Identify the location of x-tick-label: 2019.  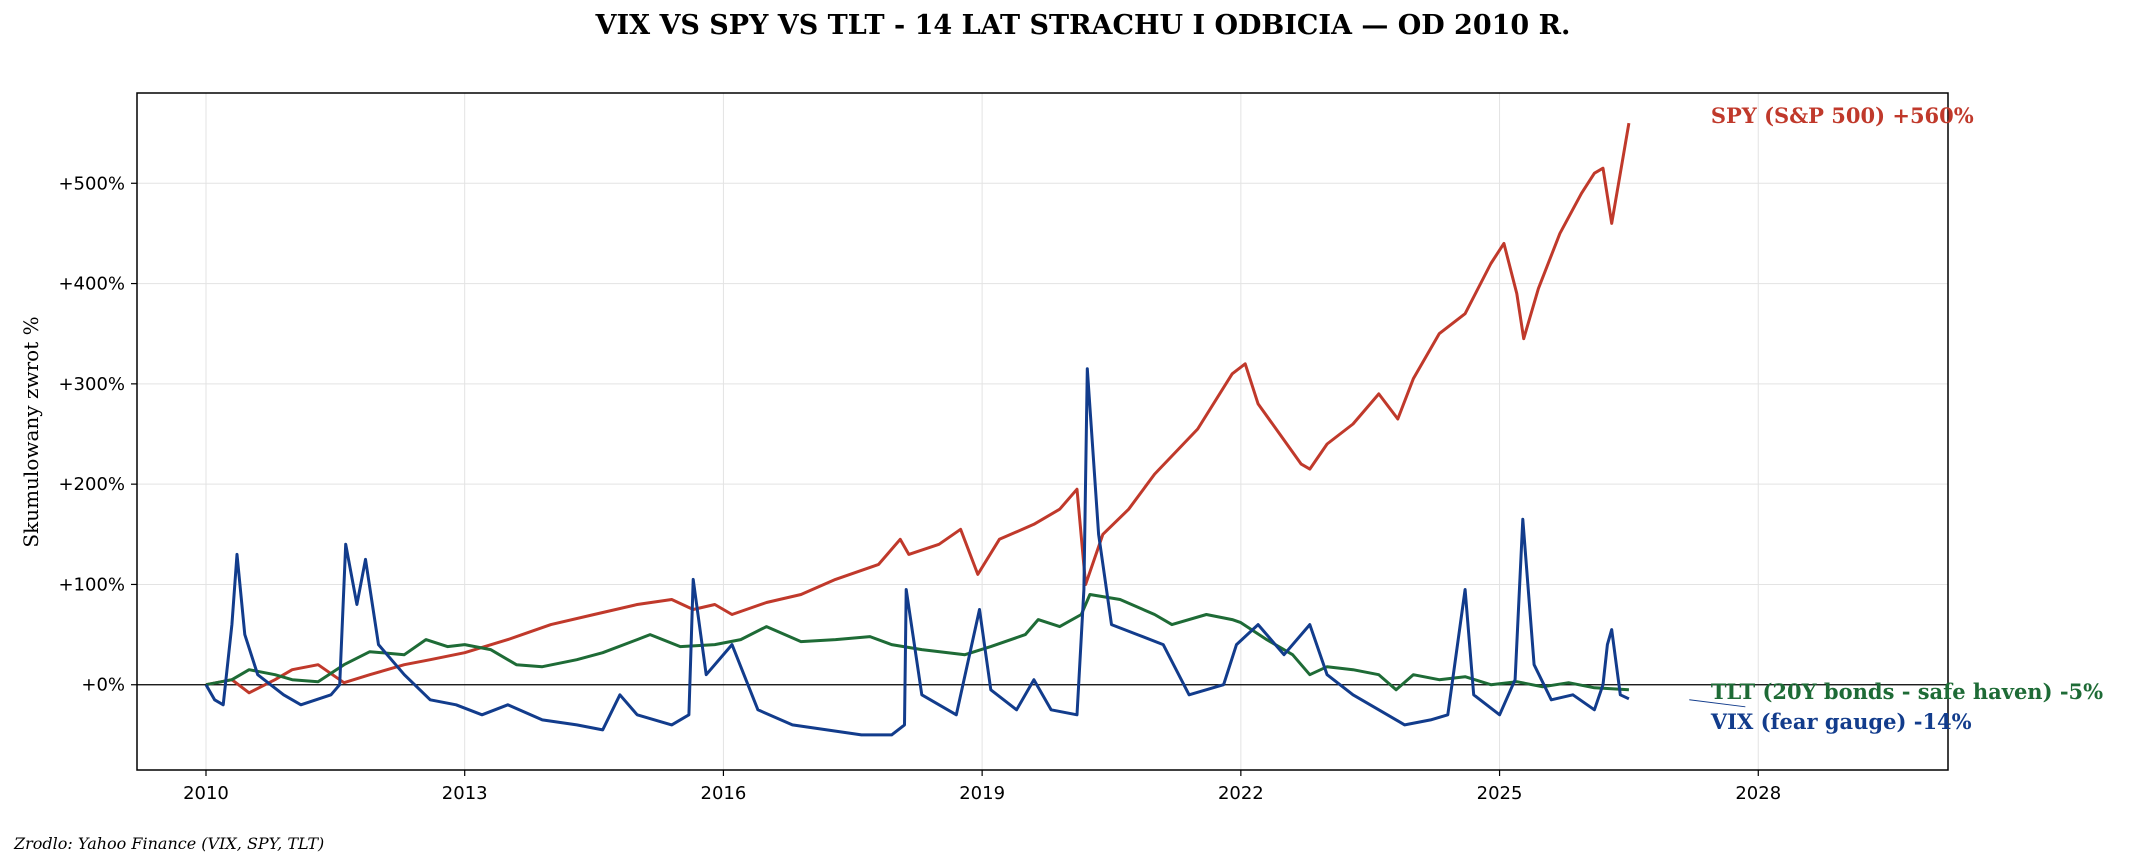
(982, 793).